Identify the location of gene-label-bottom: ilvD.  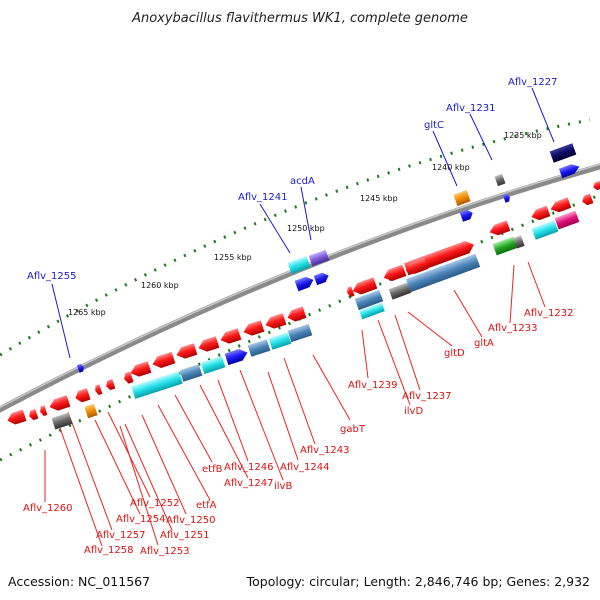
(413, 411).